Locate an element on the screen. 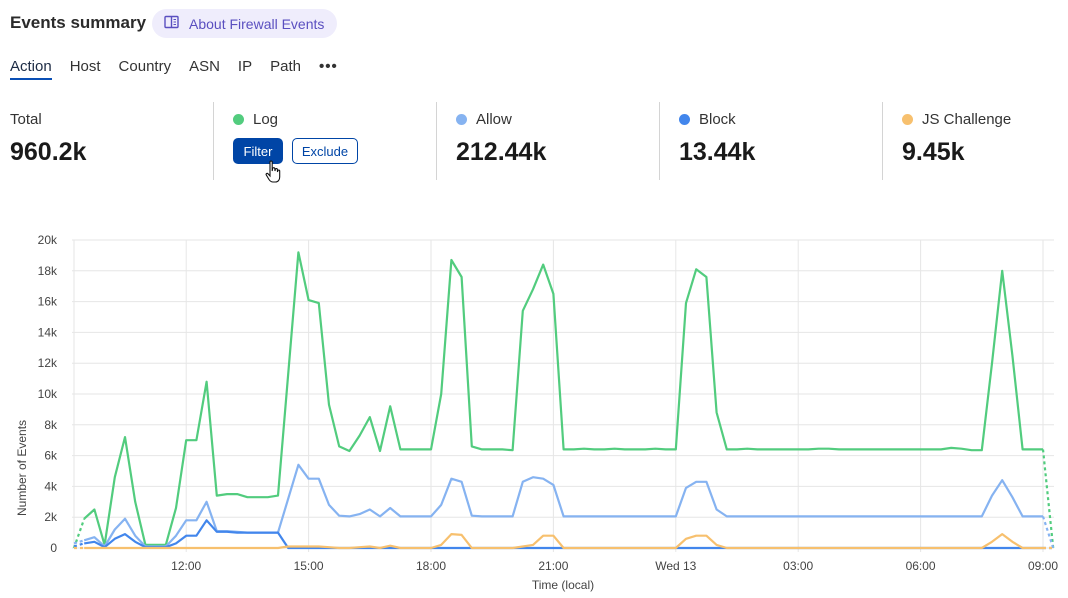 This screenshot has width=1068, height=598. block-series-line is located at coordinates (563, 534).